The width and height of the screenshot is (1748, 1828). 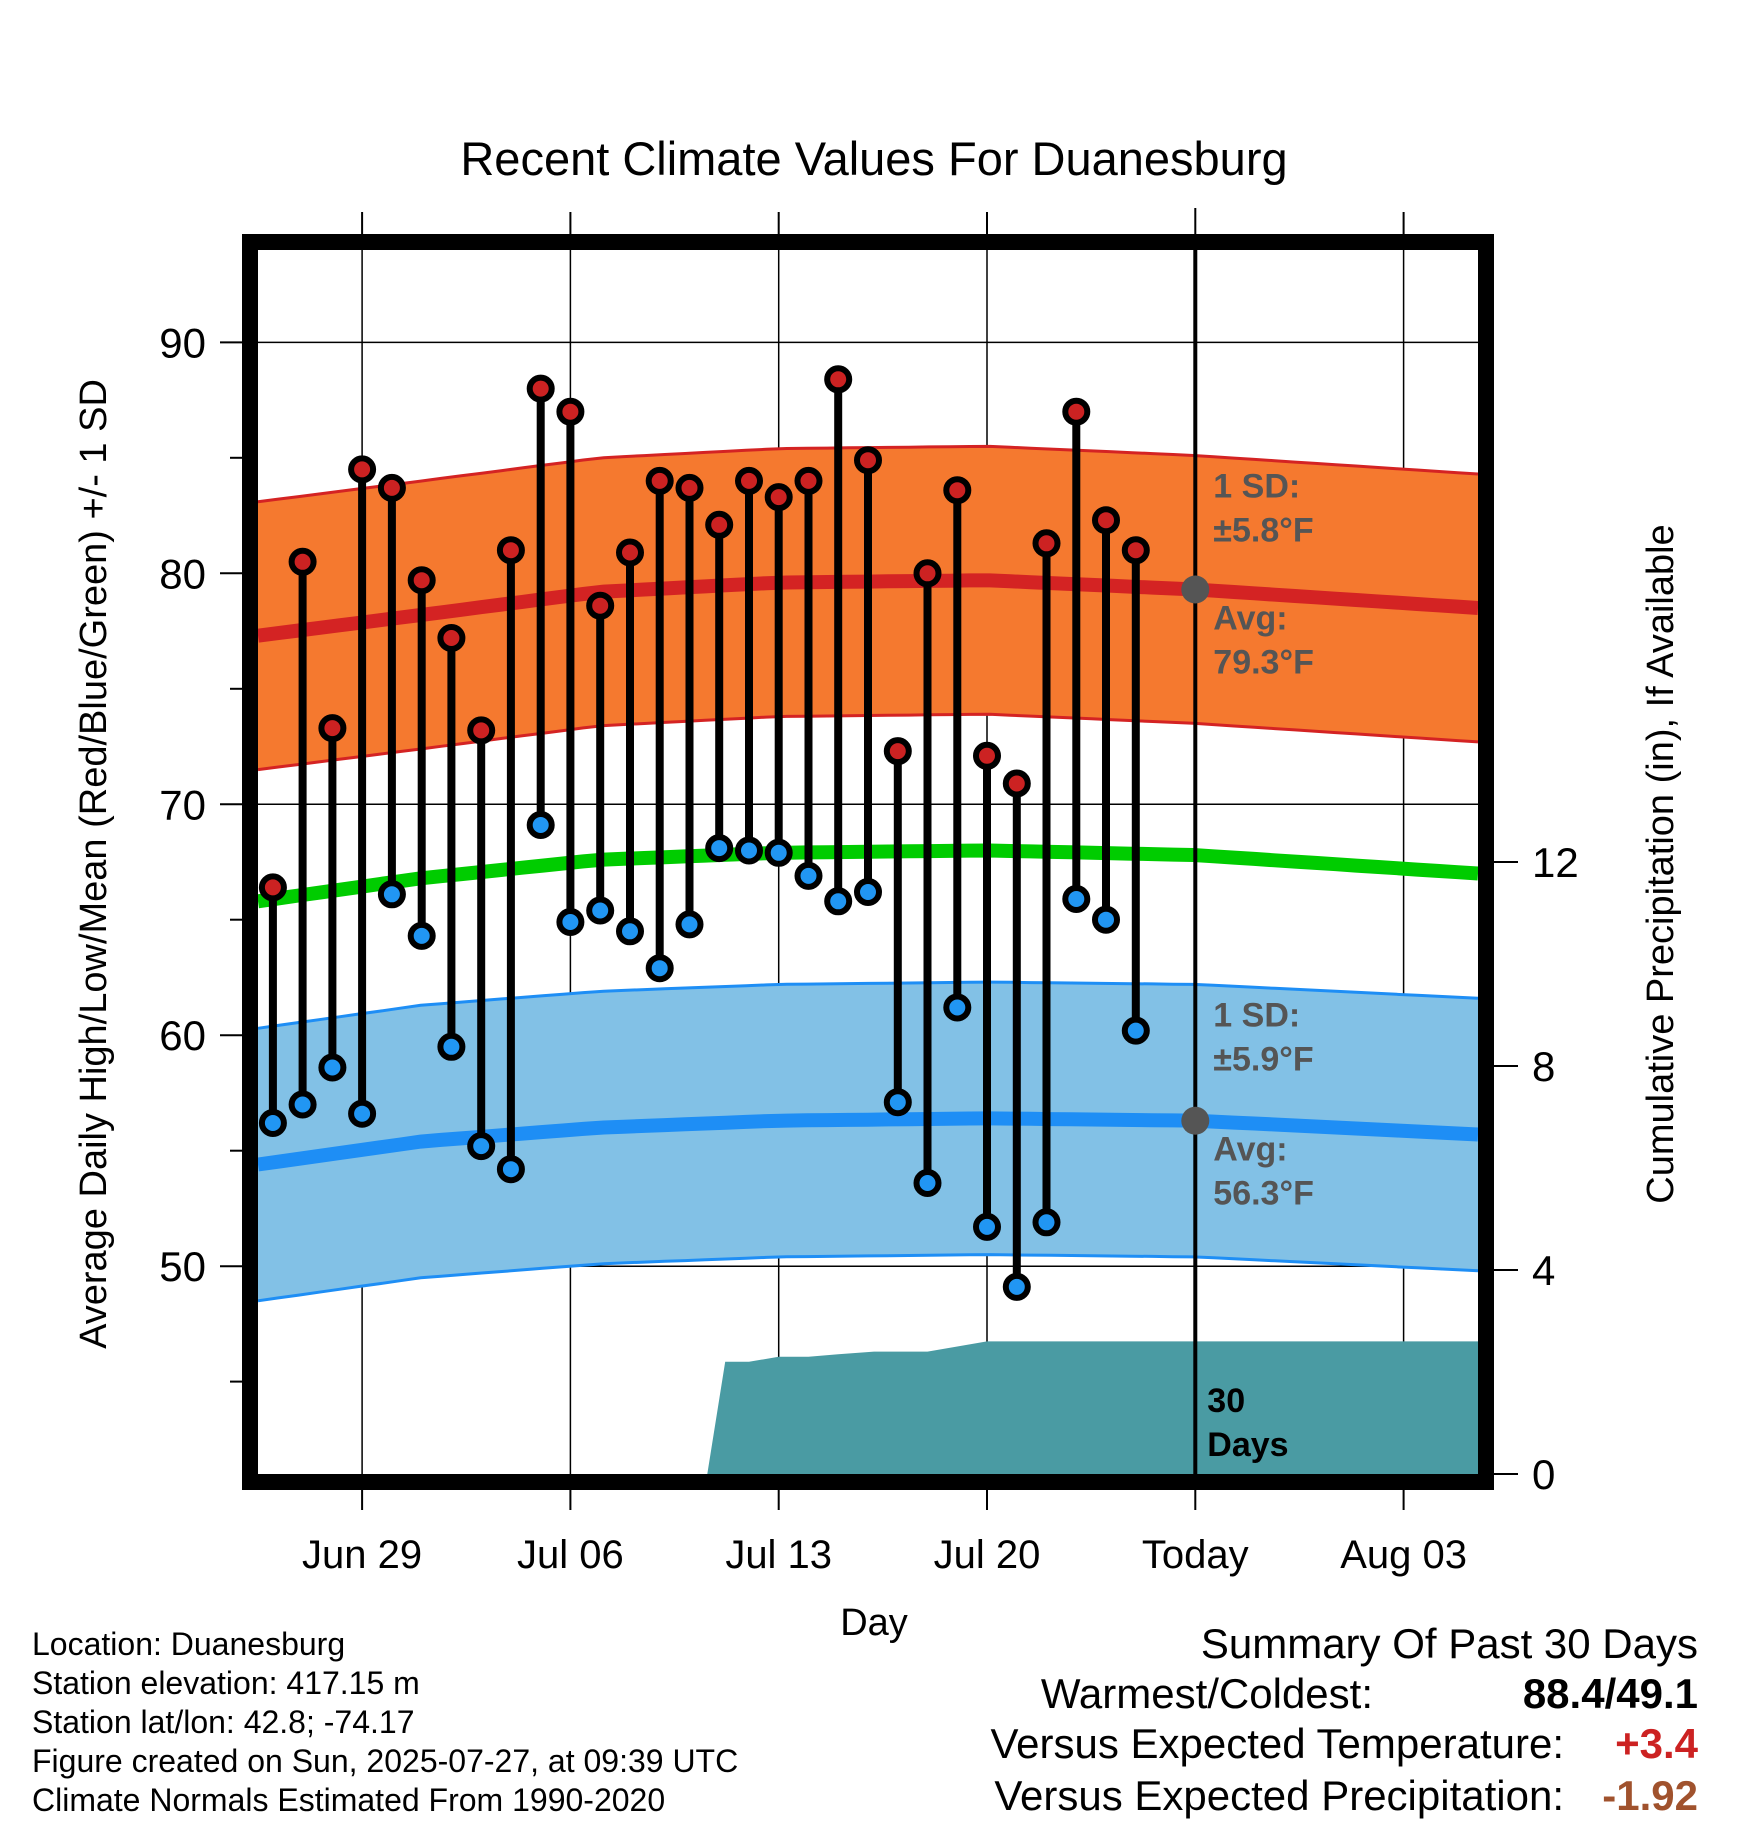 I want to click on y-tick-label: 90, so click(x=182, y=342).